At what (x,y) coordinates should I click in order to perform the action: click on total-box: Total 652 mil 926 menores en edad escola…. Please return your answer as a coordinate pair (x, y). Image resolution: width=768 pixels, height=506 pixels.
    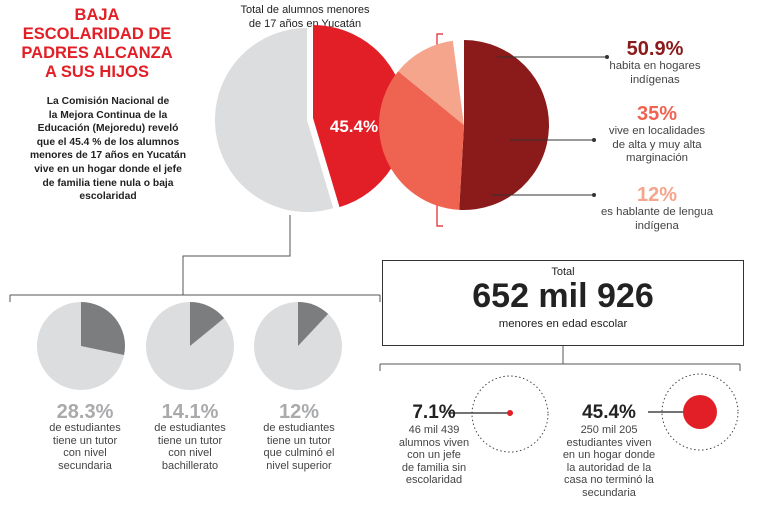
    Looking at the image, I should click on (563, 303).